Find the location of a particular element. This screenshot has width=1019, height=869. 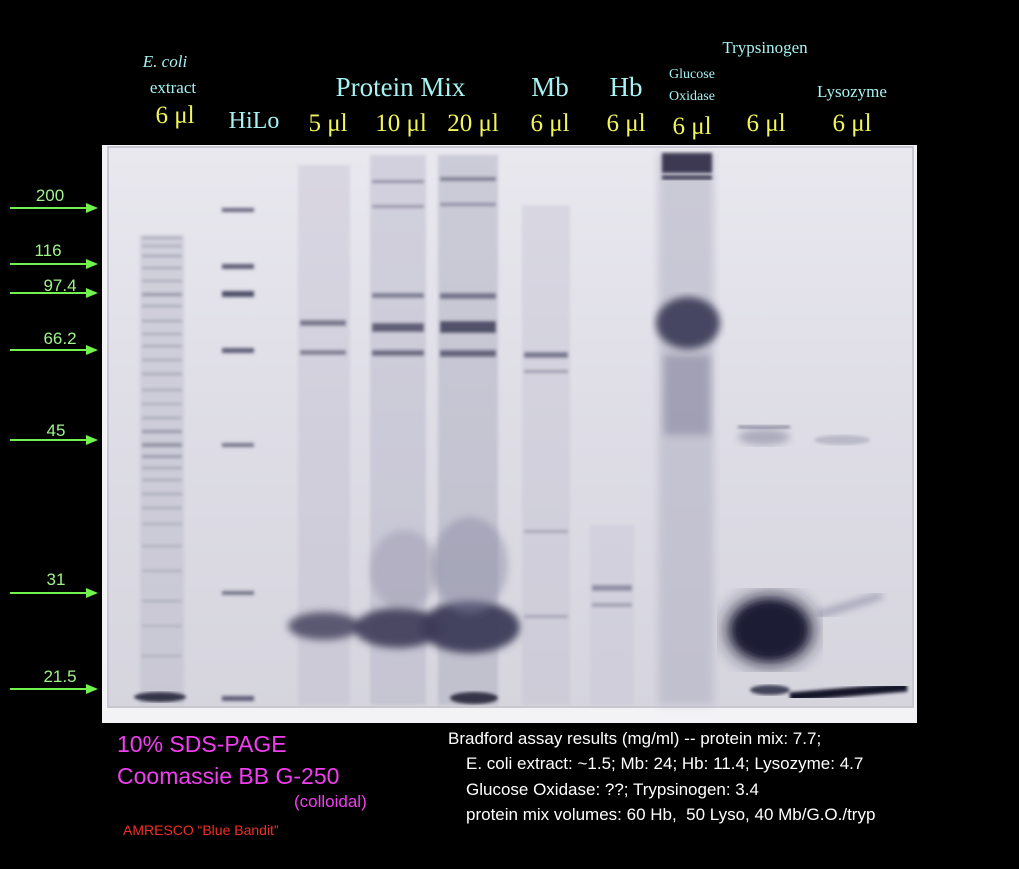

caption-sds-page: 10% SDS-PAGE is located at coordinates (202, 744).